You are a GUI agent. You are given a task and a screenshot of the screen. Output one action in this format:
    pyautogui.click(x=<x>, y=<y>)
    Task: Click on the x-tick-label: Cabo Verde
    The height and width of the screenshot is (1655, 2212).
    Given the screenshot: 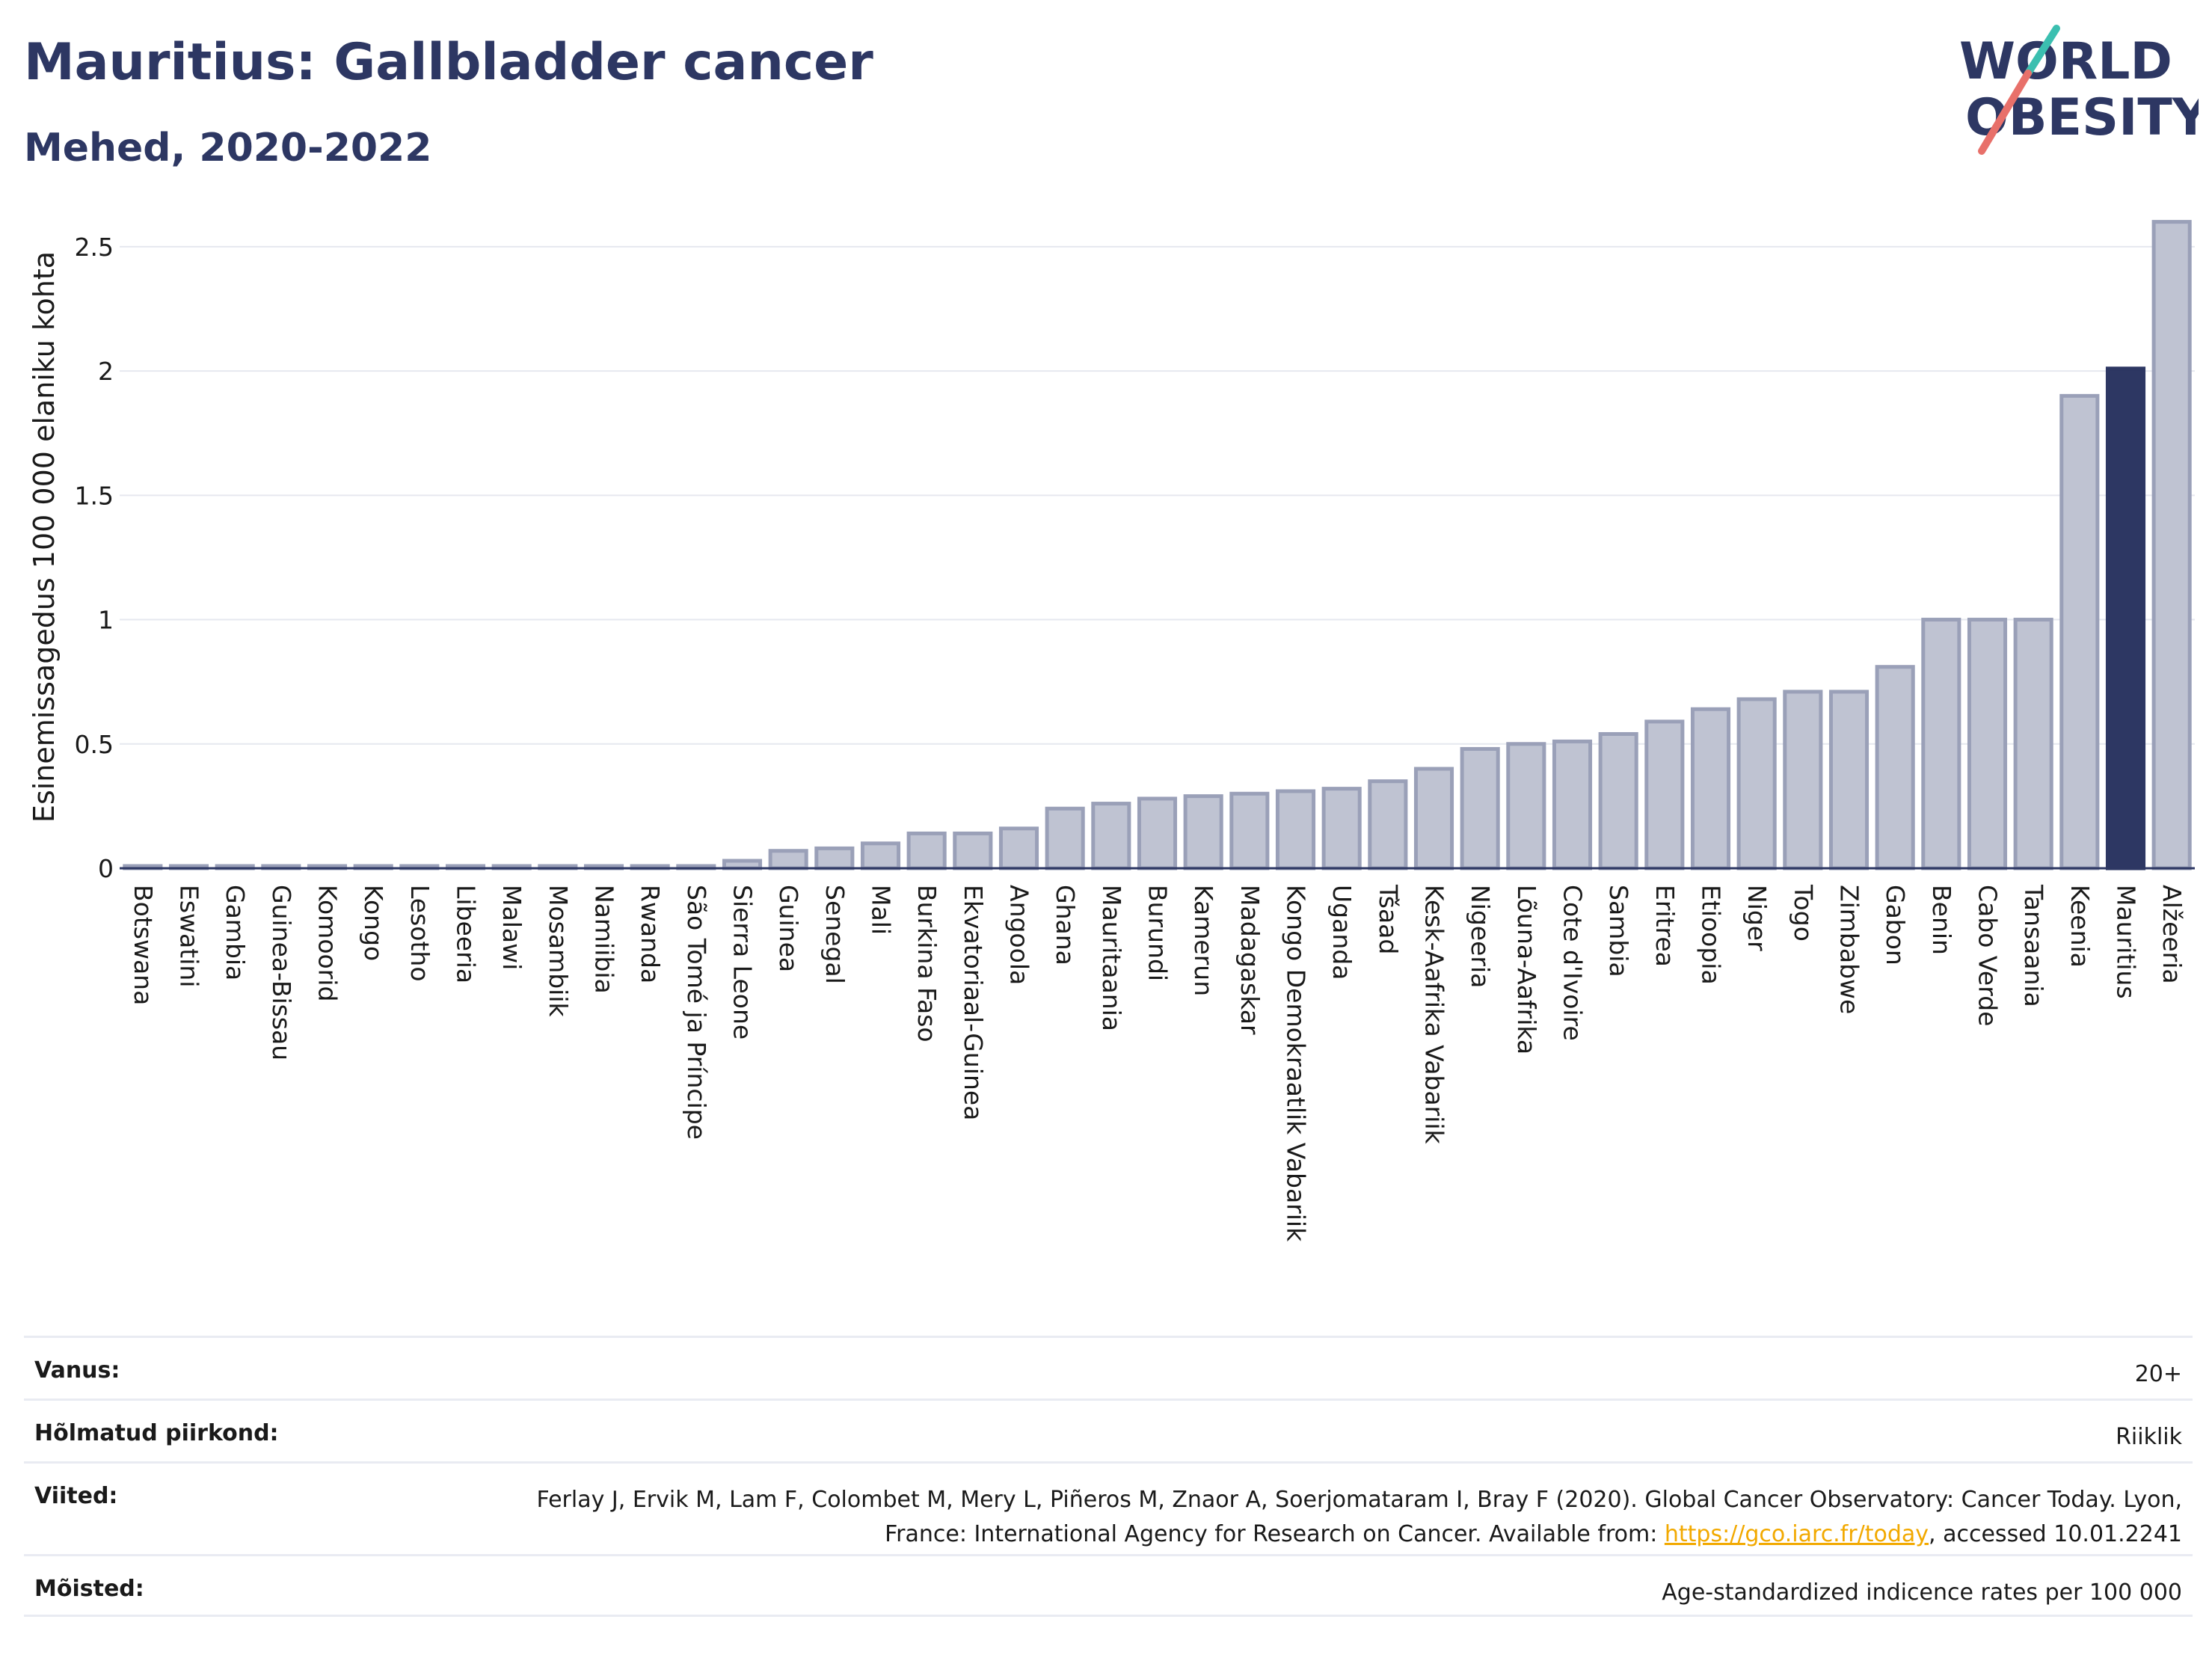 What is the action you would take?
    pyautogui.click(x=1988, y=955)
    